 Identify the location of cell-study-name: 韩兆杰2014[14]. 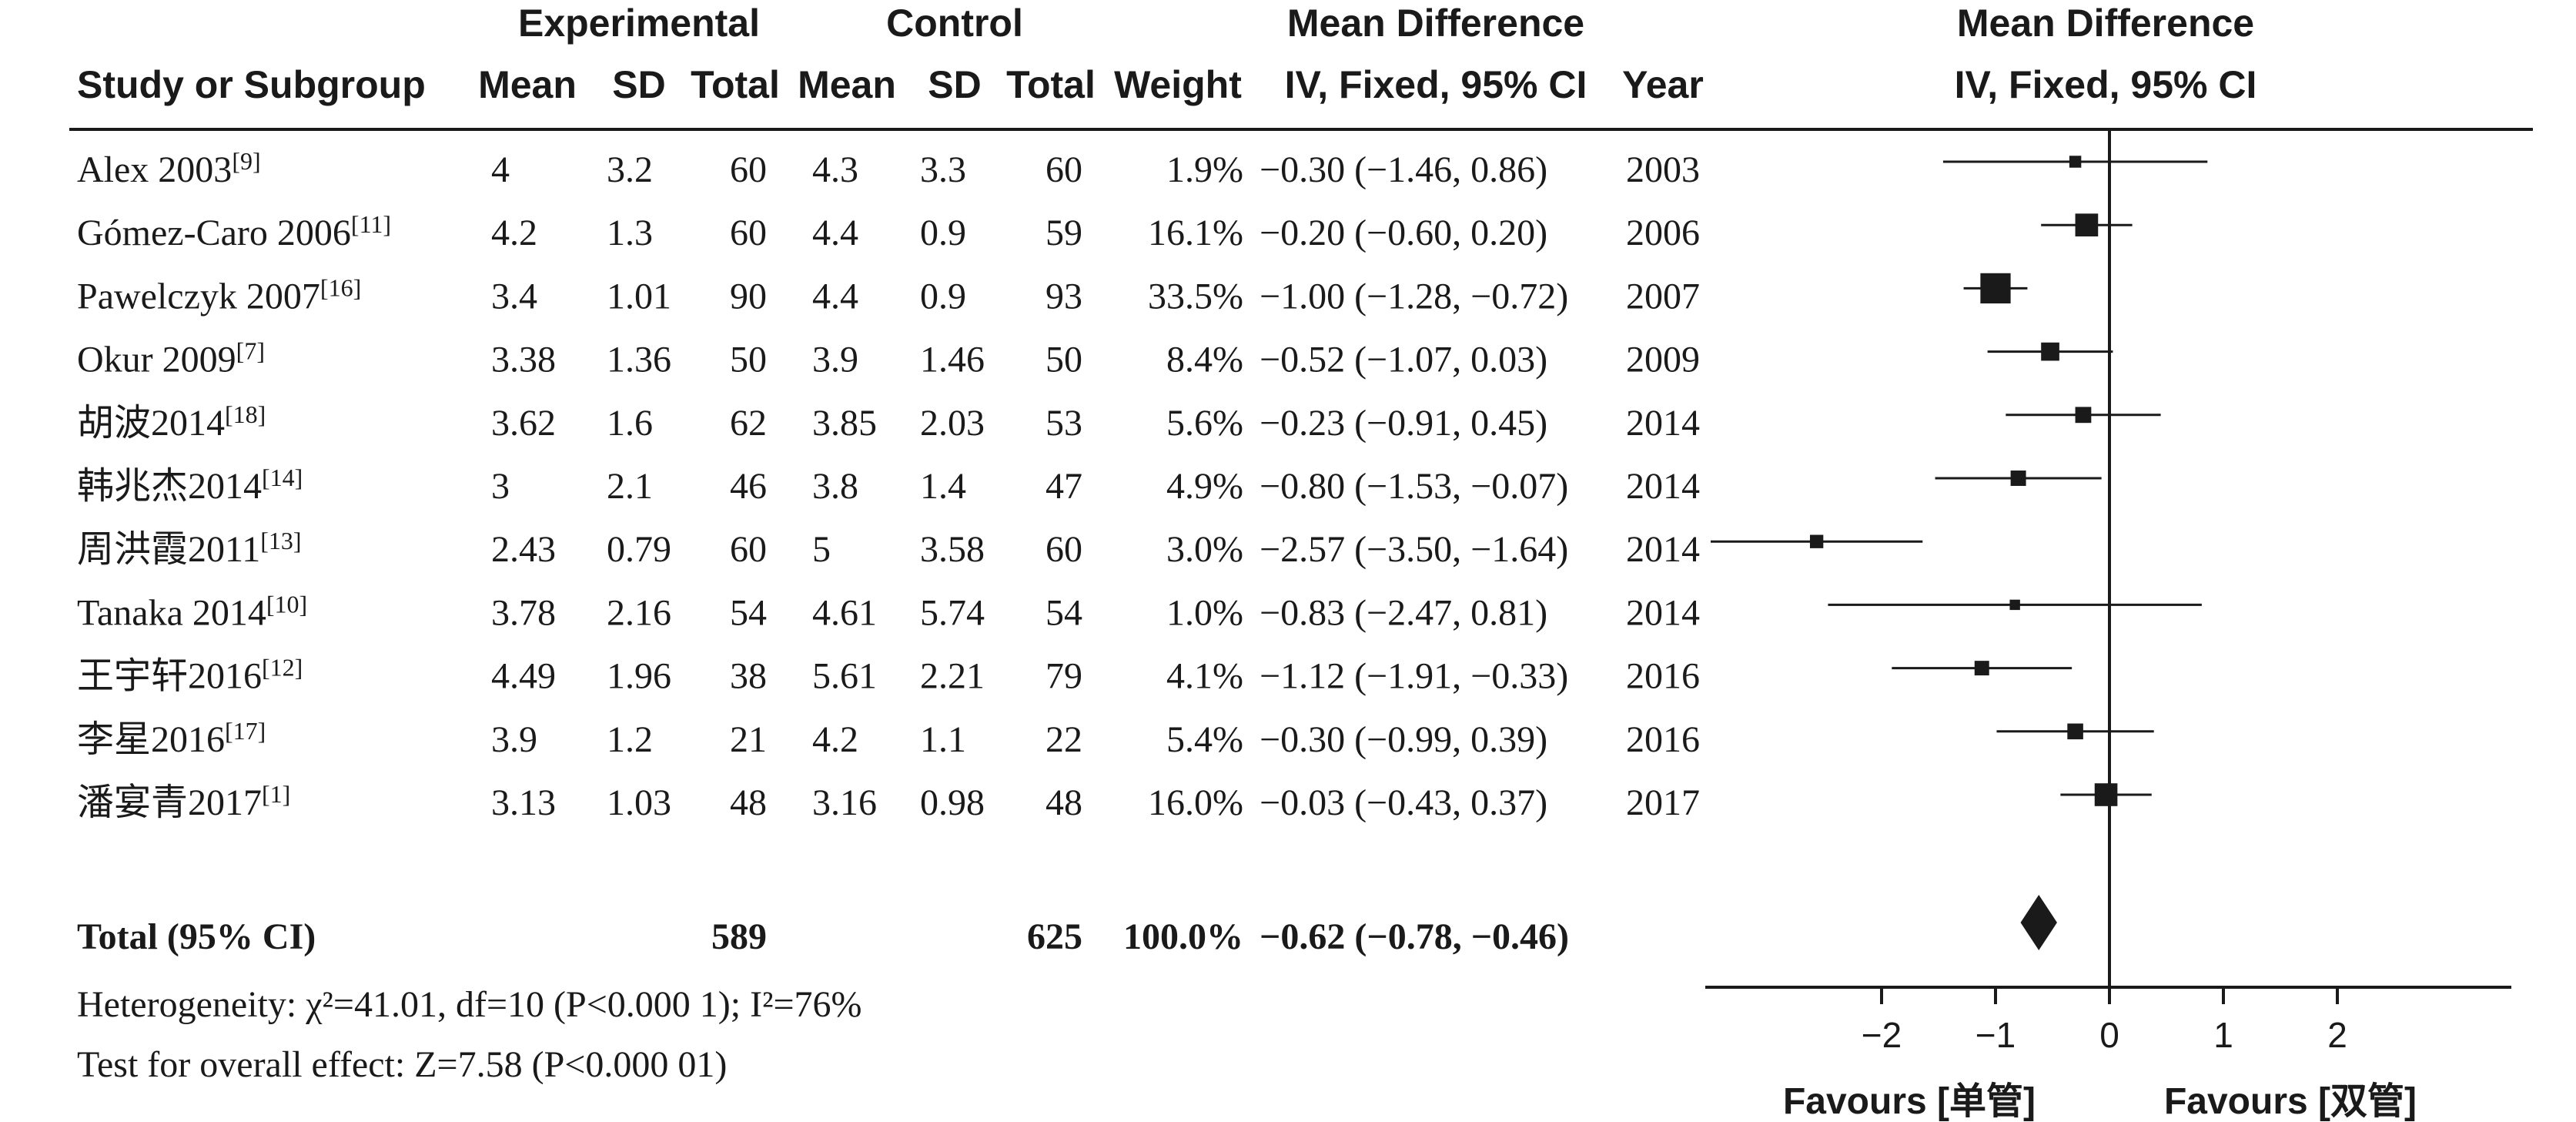
(190, 485).